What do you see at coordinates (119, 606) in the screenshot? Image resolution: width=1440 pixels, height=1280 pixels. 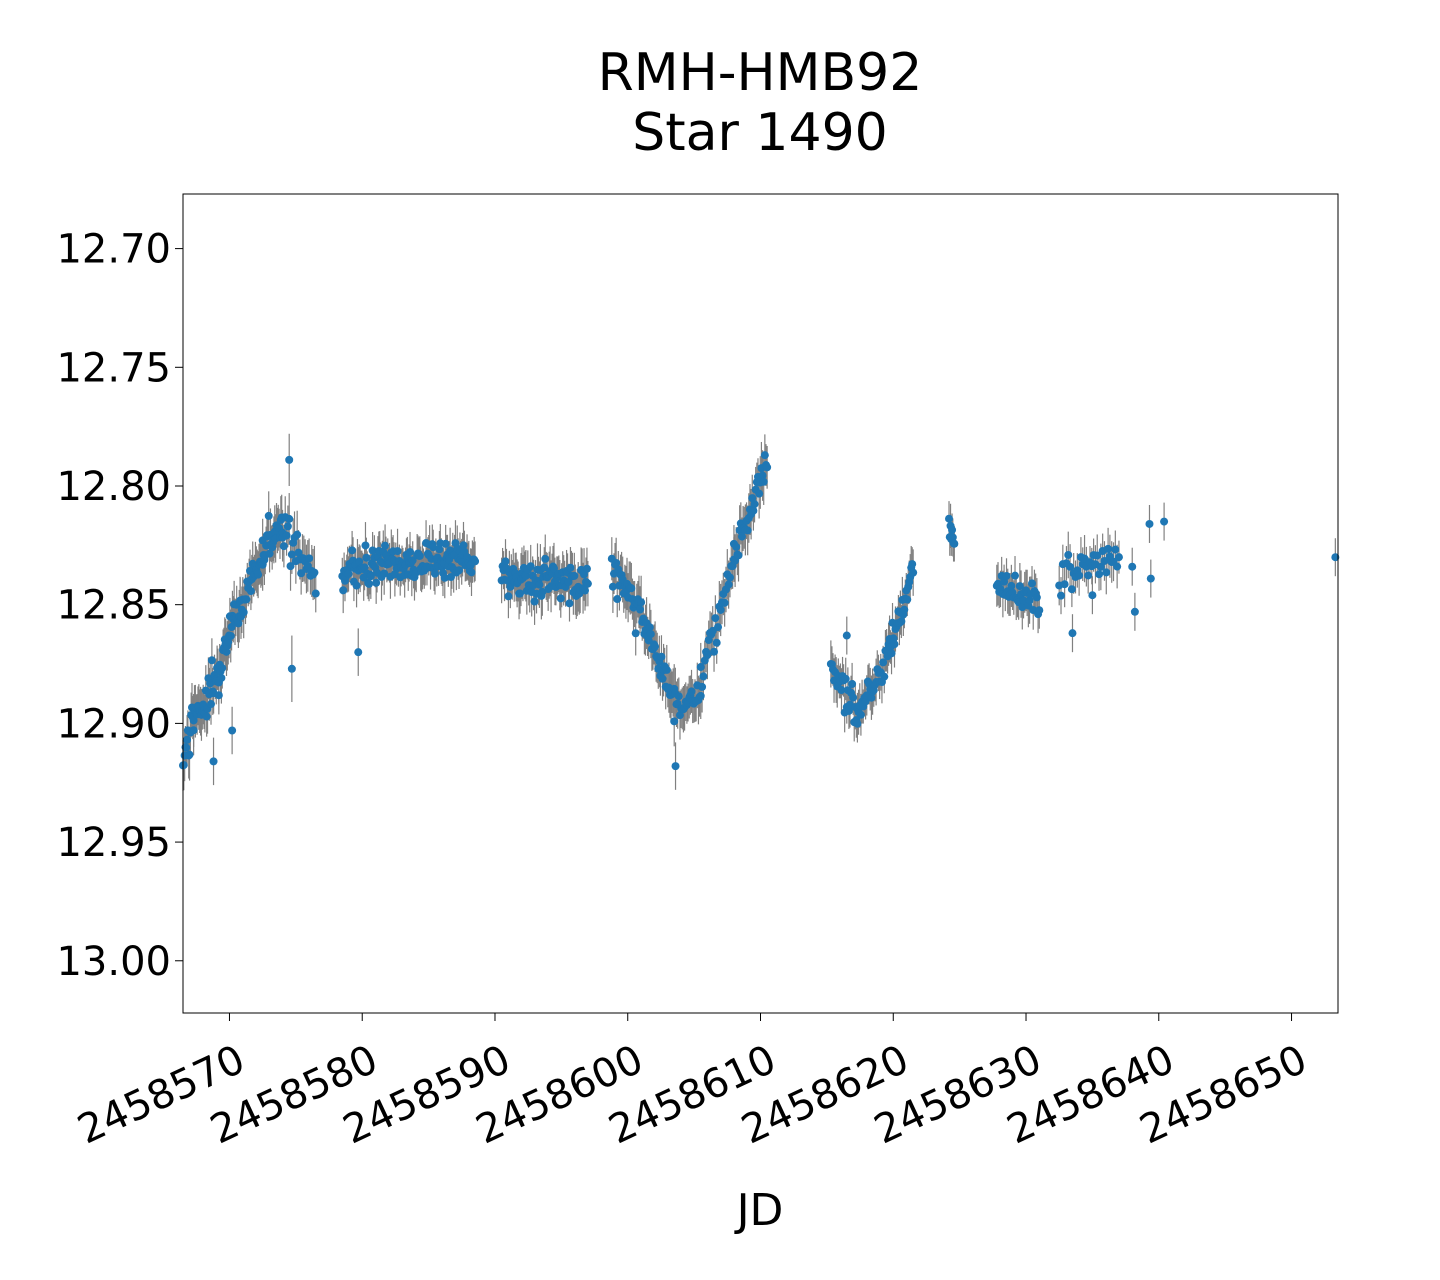 I see `y-axis-ticks: 12.70 12.75 12.80 12.85 12.90 12.95 13.00` at bounding box center [119, 606].